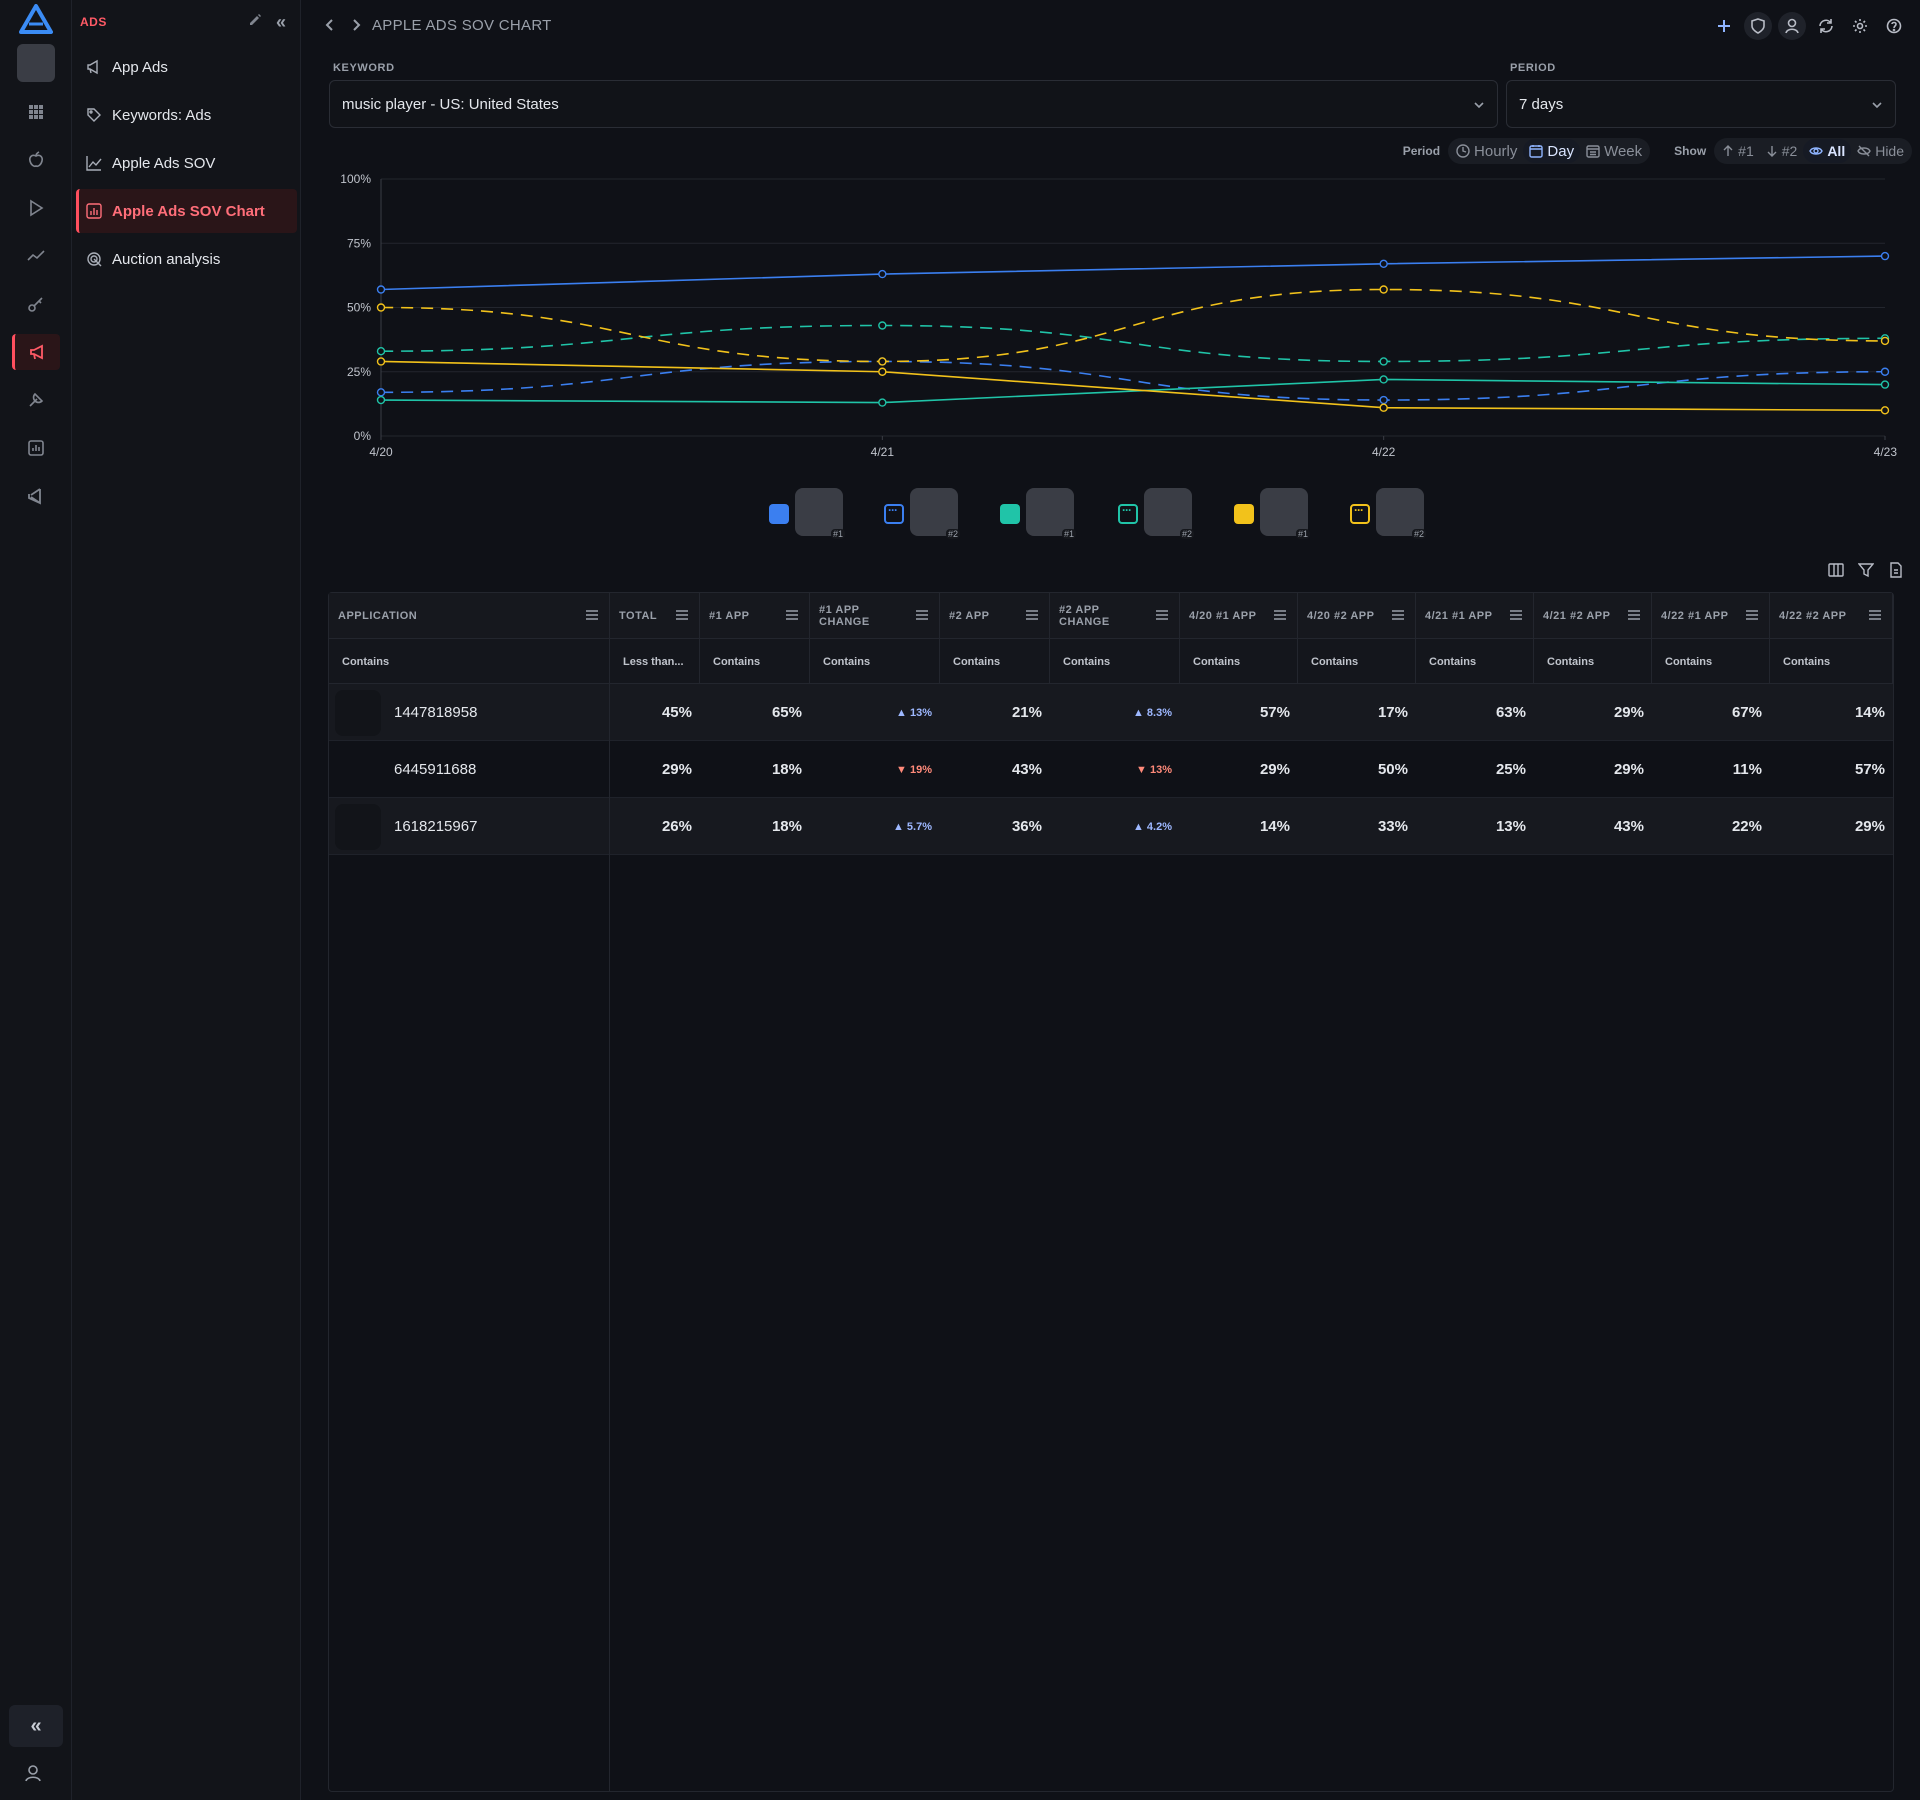 The width and height of the screenshot is (1920, 1800). I want to click on app-logo-icon, so click(36, 21).